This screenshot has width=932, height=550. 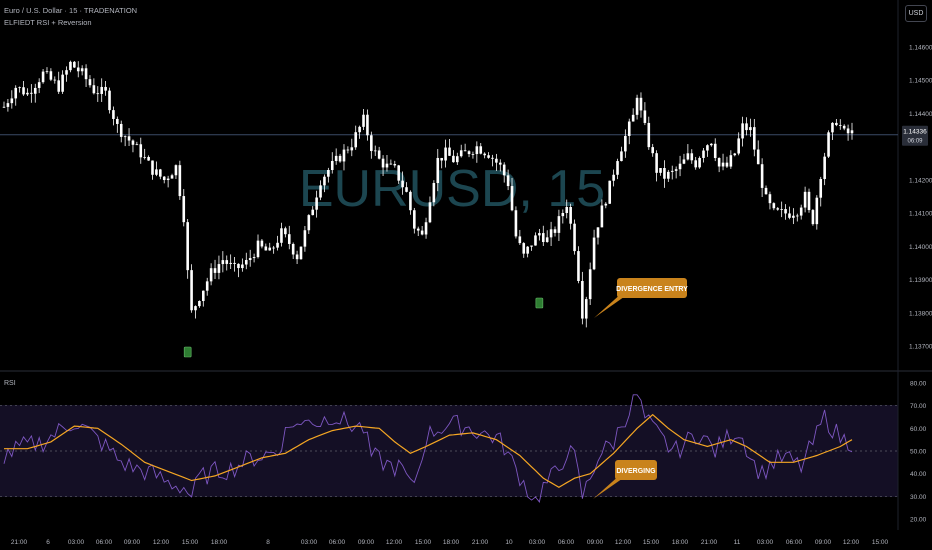 I want to click on time-tick-label: 21:00, so click(x=19, y=542).